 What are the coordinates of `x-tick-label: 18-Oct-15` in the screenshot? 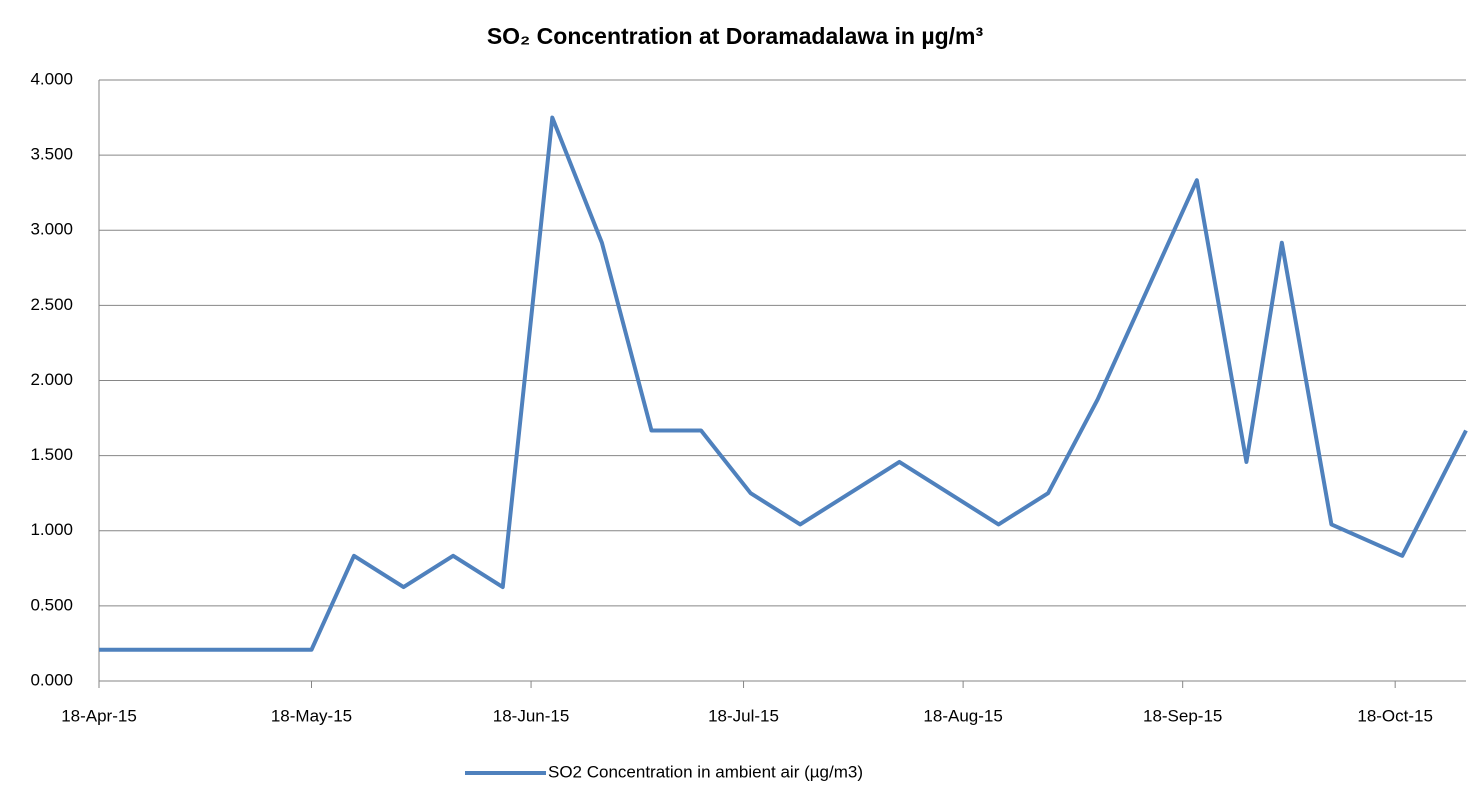 It's located at (1395, 715).